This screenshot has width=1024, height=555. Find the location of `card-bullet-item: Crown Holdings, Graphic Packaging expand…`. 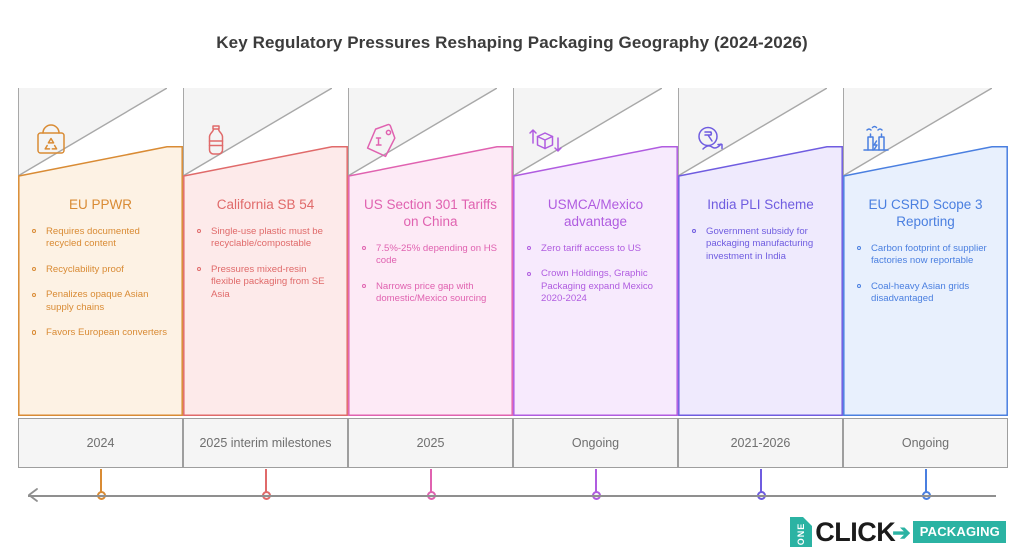

card-bullet-item: Crown Holdings, Graphic Packaging expand… is located at coordinates (595, 286).